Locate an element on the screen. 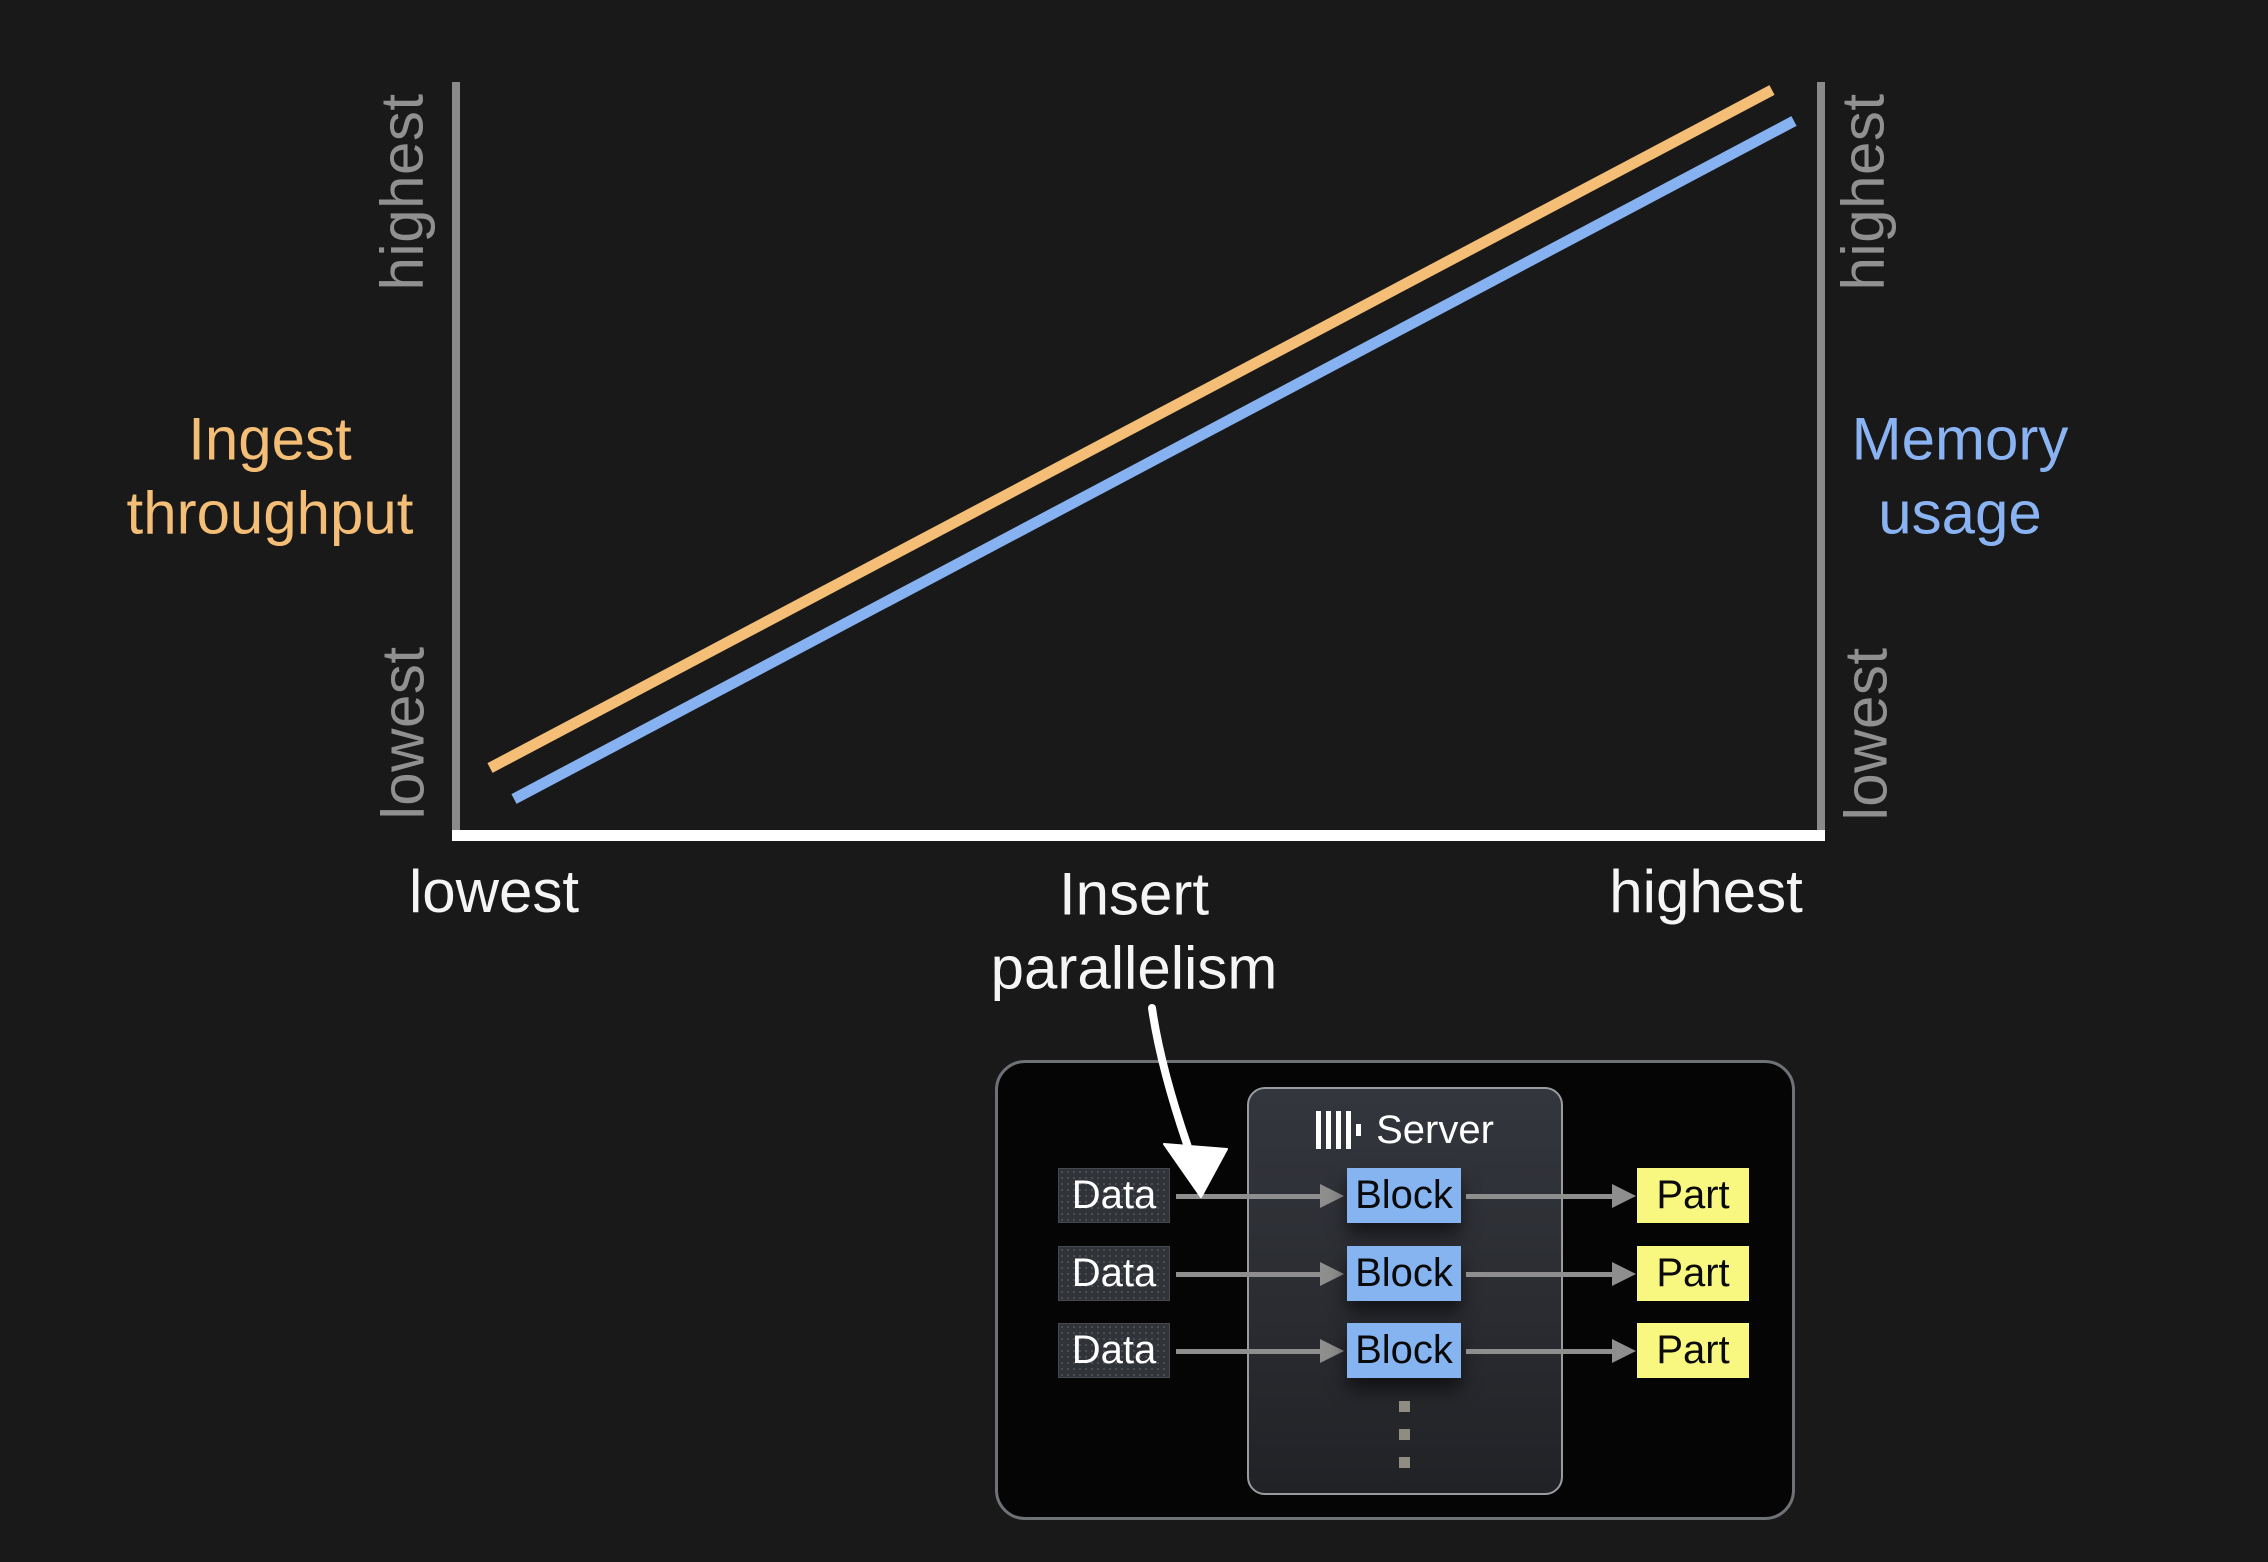  left-y-axis is located at coordinates (456, 457).